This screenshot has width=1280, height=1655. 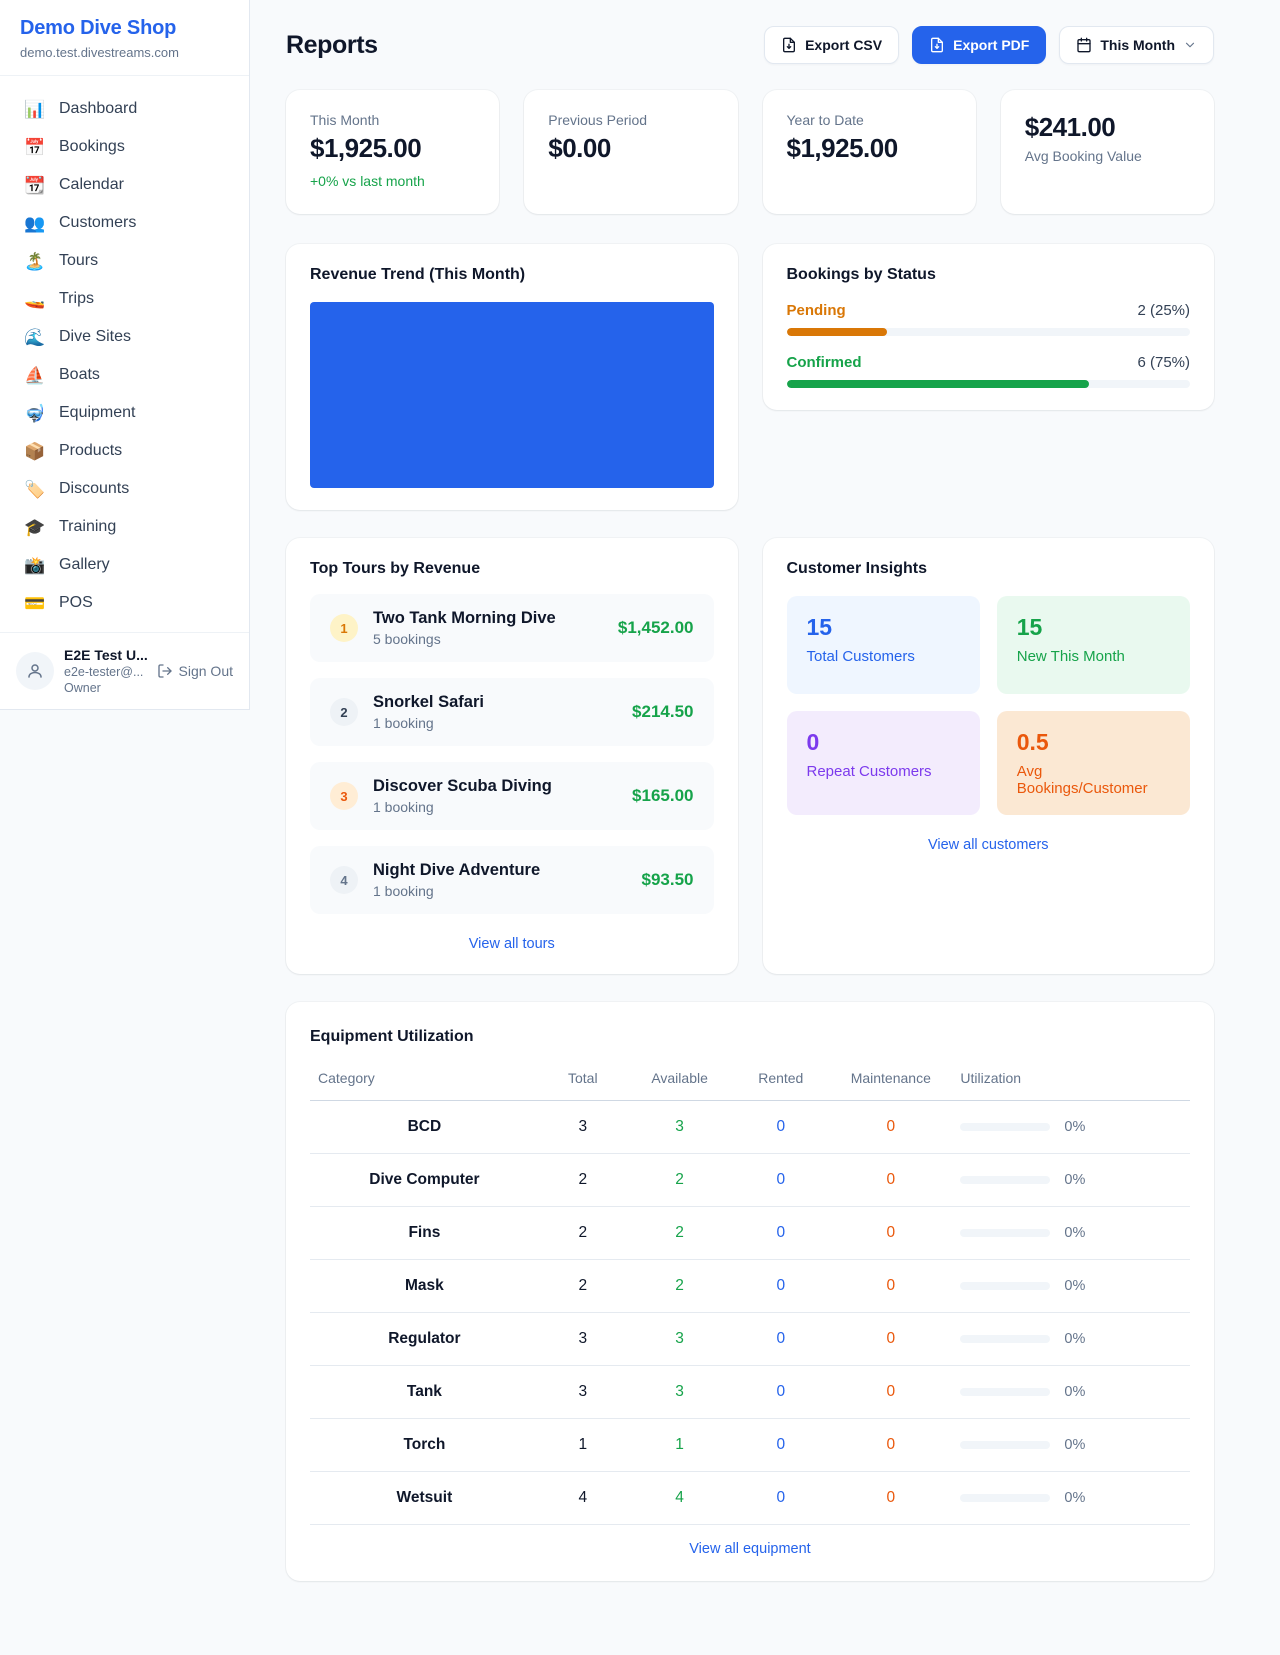 What do you see at coordinates (679, 1445) in the screenshot?
I see `equipment-available: 1` at bounding box center [679, 1445].